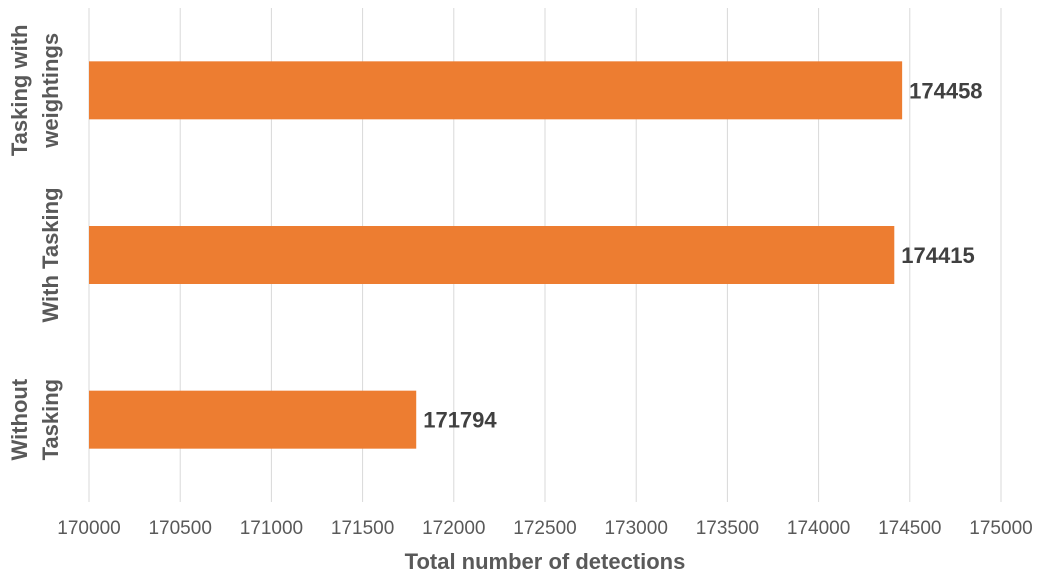  I want to click on data-label: 174415, so click(937, 255).